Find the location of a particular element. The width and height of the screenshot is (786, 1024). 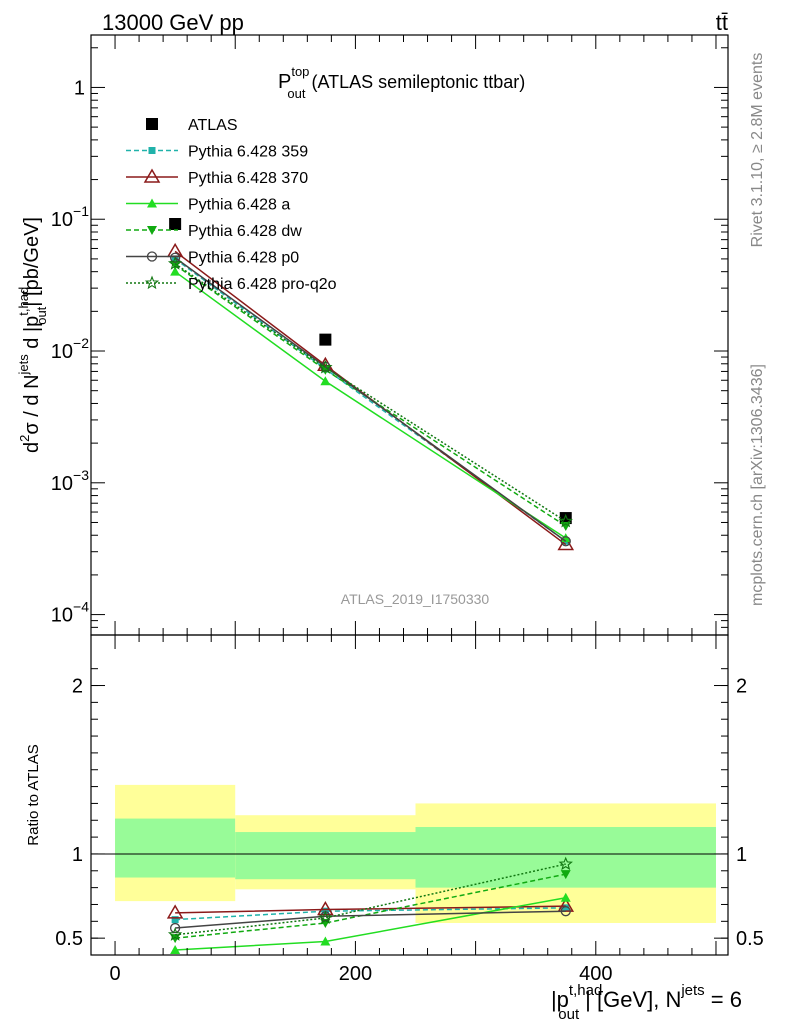

energy-label: 13000 GeV pp is located at coordinates (173, 22).